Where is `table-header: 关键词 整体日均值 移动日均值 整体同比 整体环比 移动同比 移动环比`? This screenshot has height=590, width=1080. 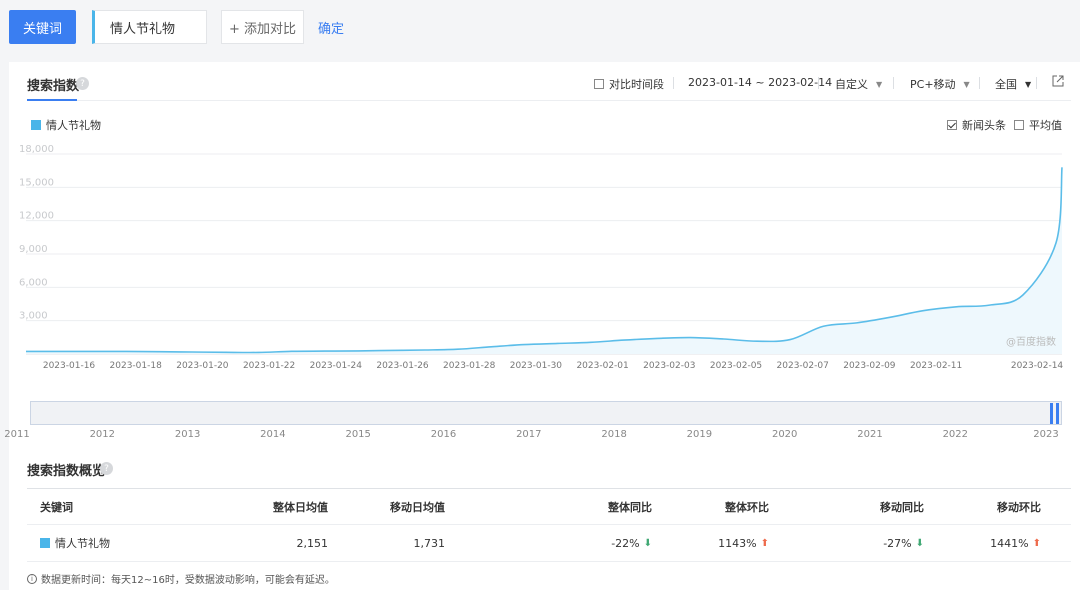
table-header: 关键词 整体日均值 移动日均值 整体同比 整体环比 移动同比 移动环比 is located at coordinates (549, 506).